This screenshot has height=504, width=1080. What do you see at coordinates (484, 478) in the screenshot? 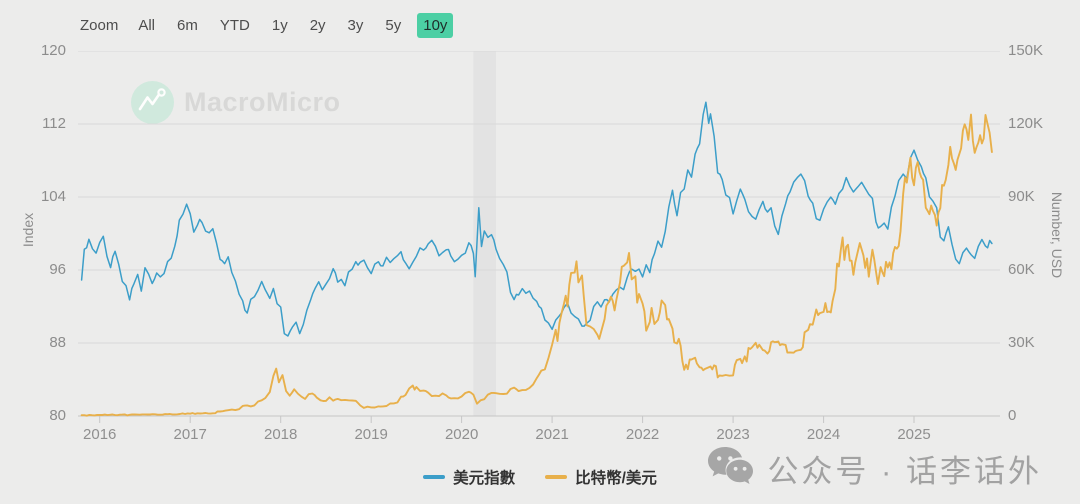
I see `legend-label: 美元指數` at bounding box center [484, 478].